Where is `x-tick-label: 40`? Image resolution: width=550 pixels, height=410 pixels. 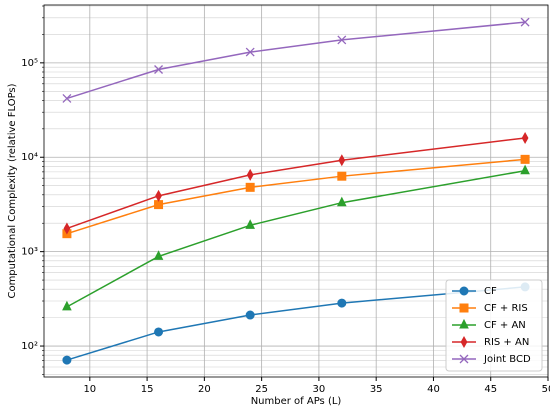
x-tick-label: 40 is located at coordinates (433, 389).